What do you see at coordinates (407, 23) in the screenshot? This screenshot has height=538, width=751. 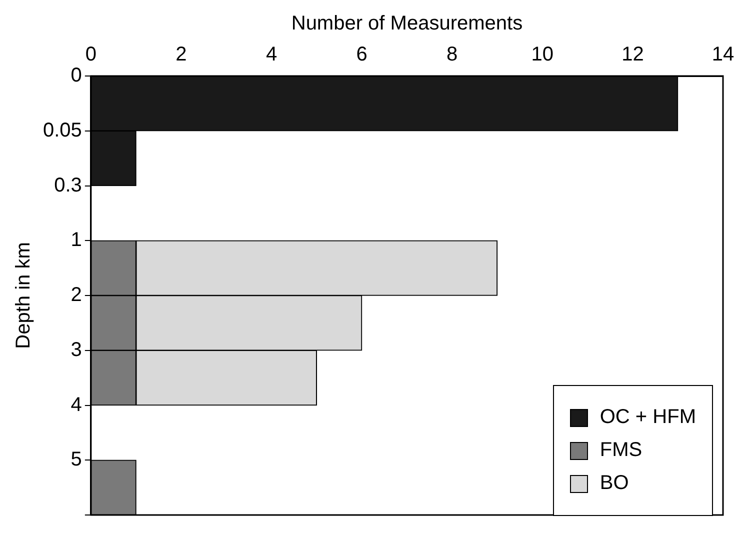 I see `x-axis-title: Number of Measurements` at bounding box center [407, 23].